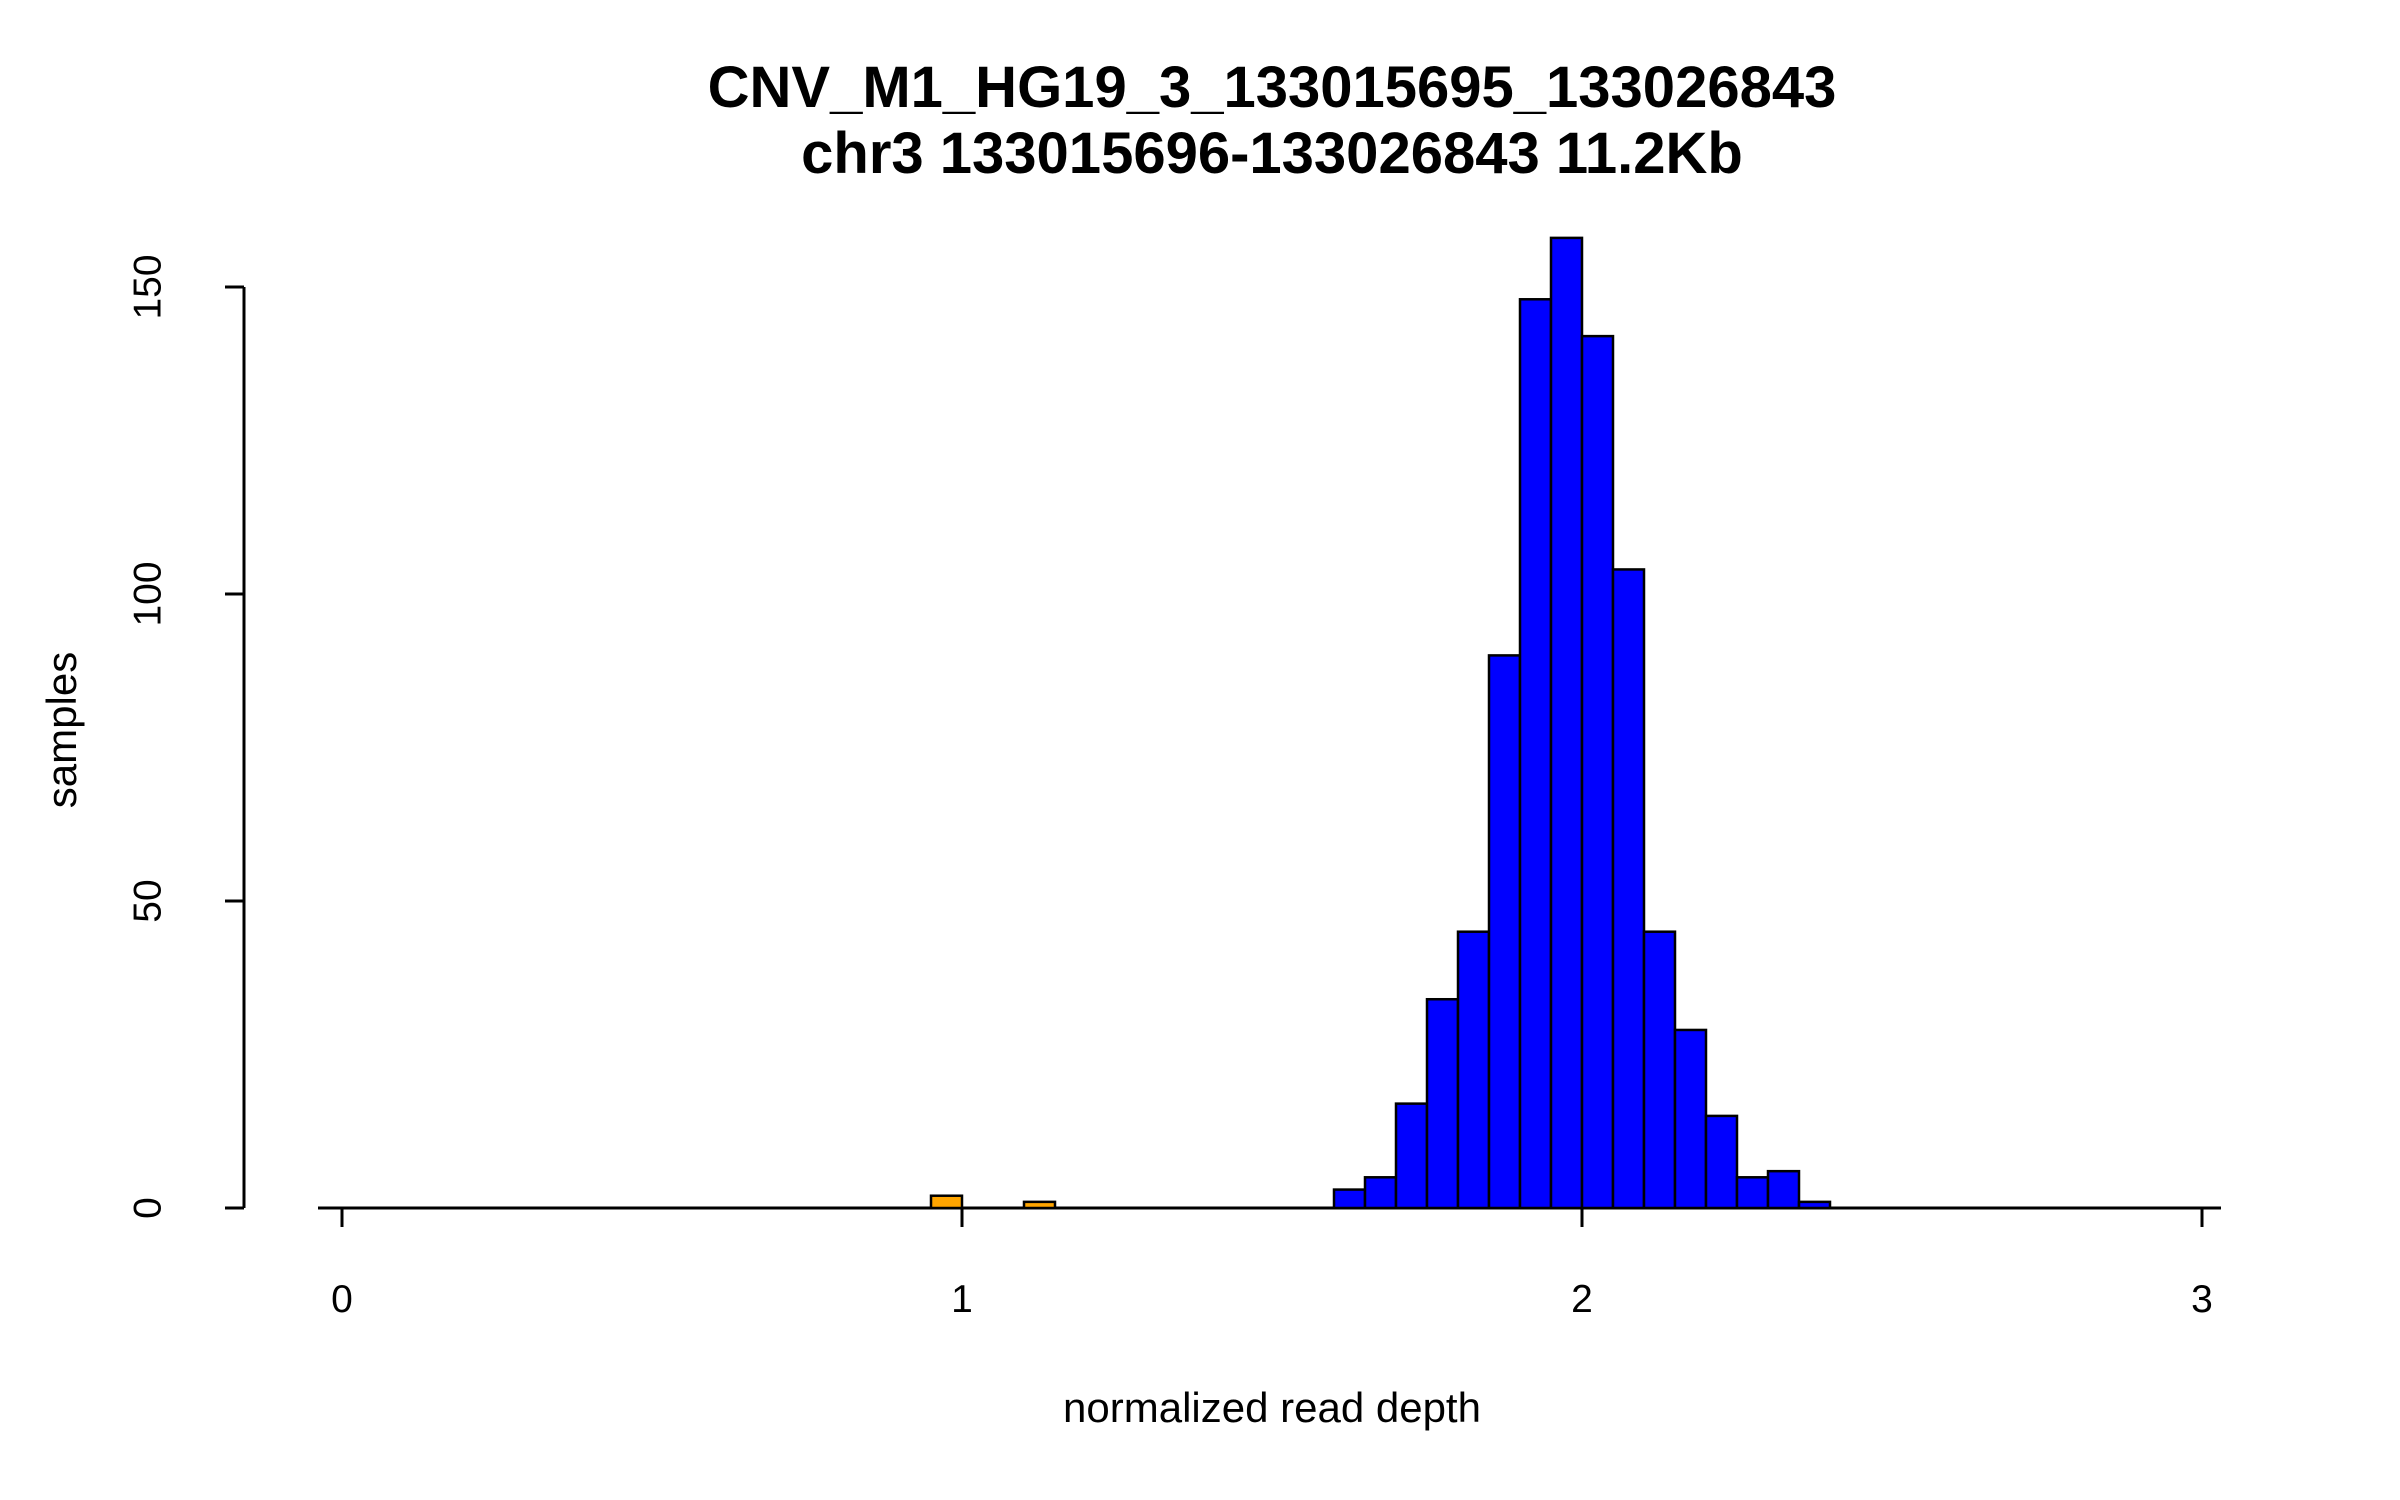 The image size is (2400, 1500). I want to click on x-tick-label: 0, so click(342, 1299).